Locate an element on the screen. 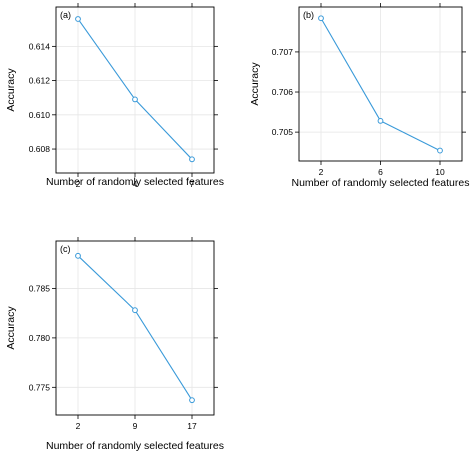 This screenshot has width=474, height=456. y-tick-label: 0.706 is located at coordinates (283, 92).